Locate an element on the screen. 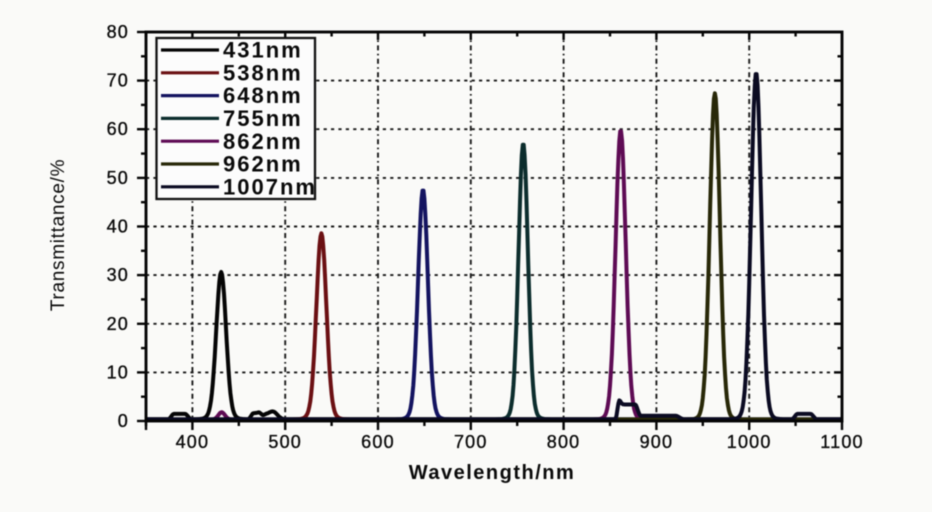 Image resolution: width=932 pixels, height=512 pixels. svg-text: 0 is located at coordinates (123, 421).